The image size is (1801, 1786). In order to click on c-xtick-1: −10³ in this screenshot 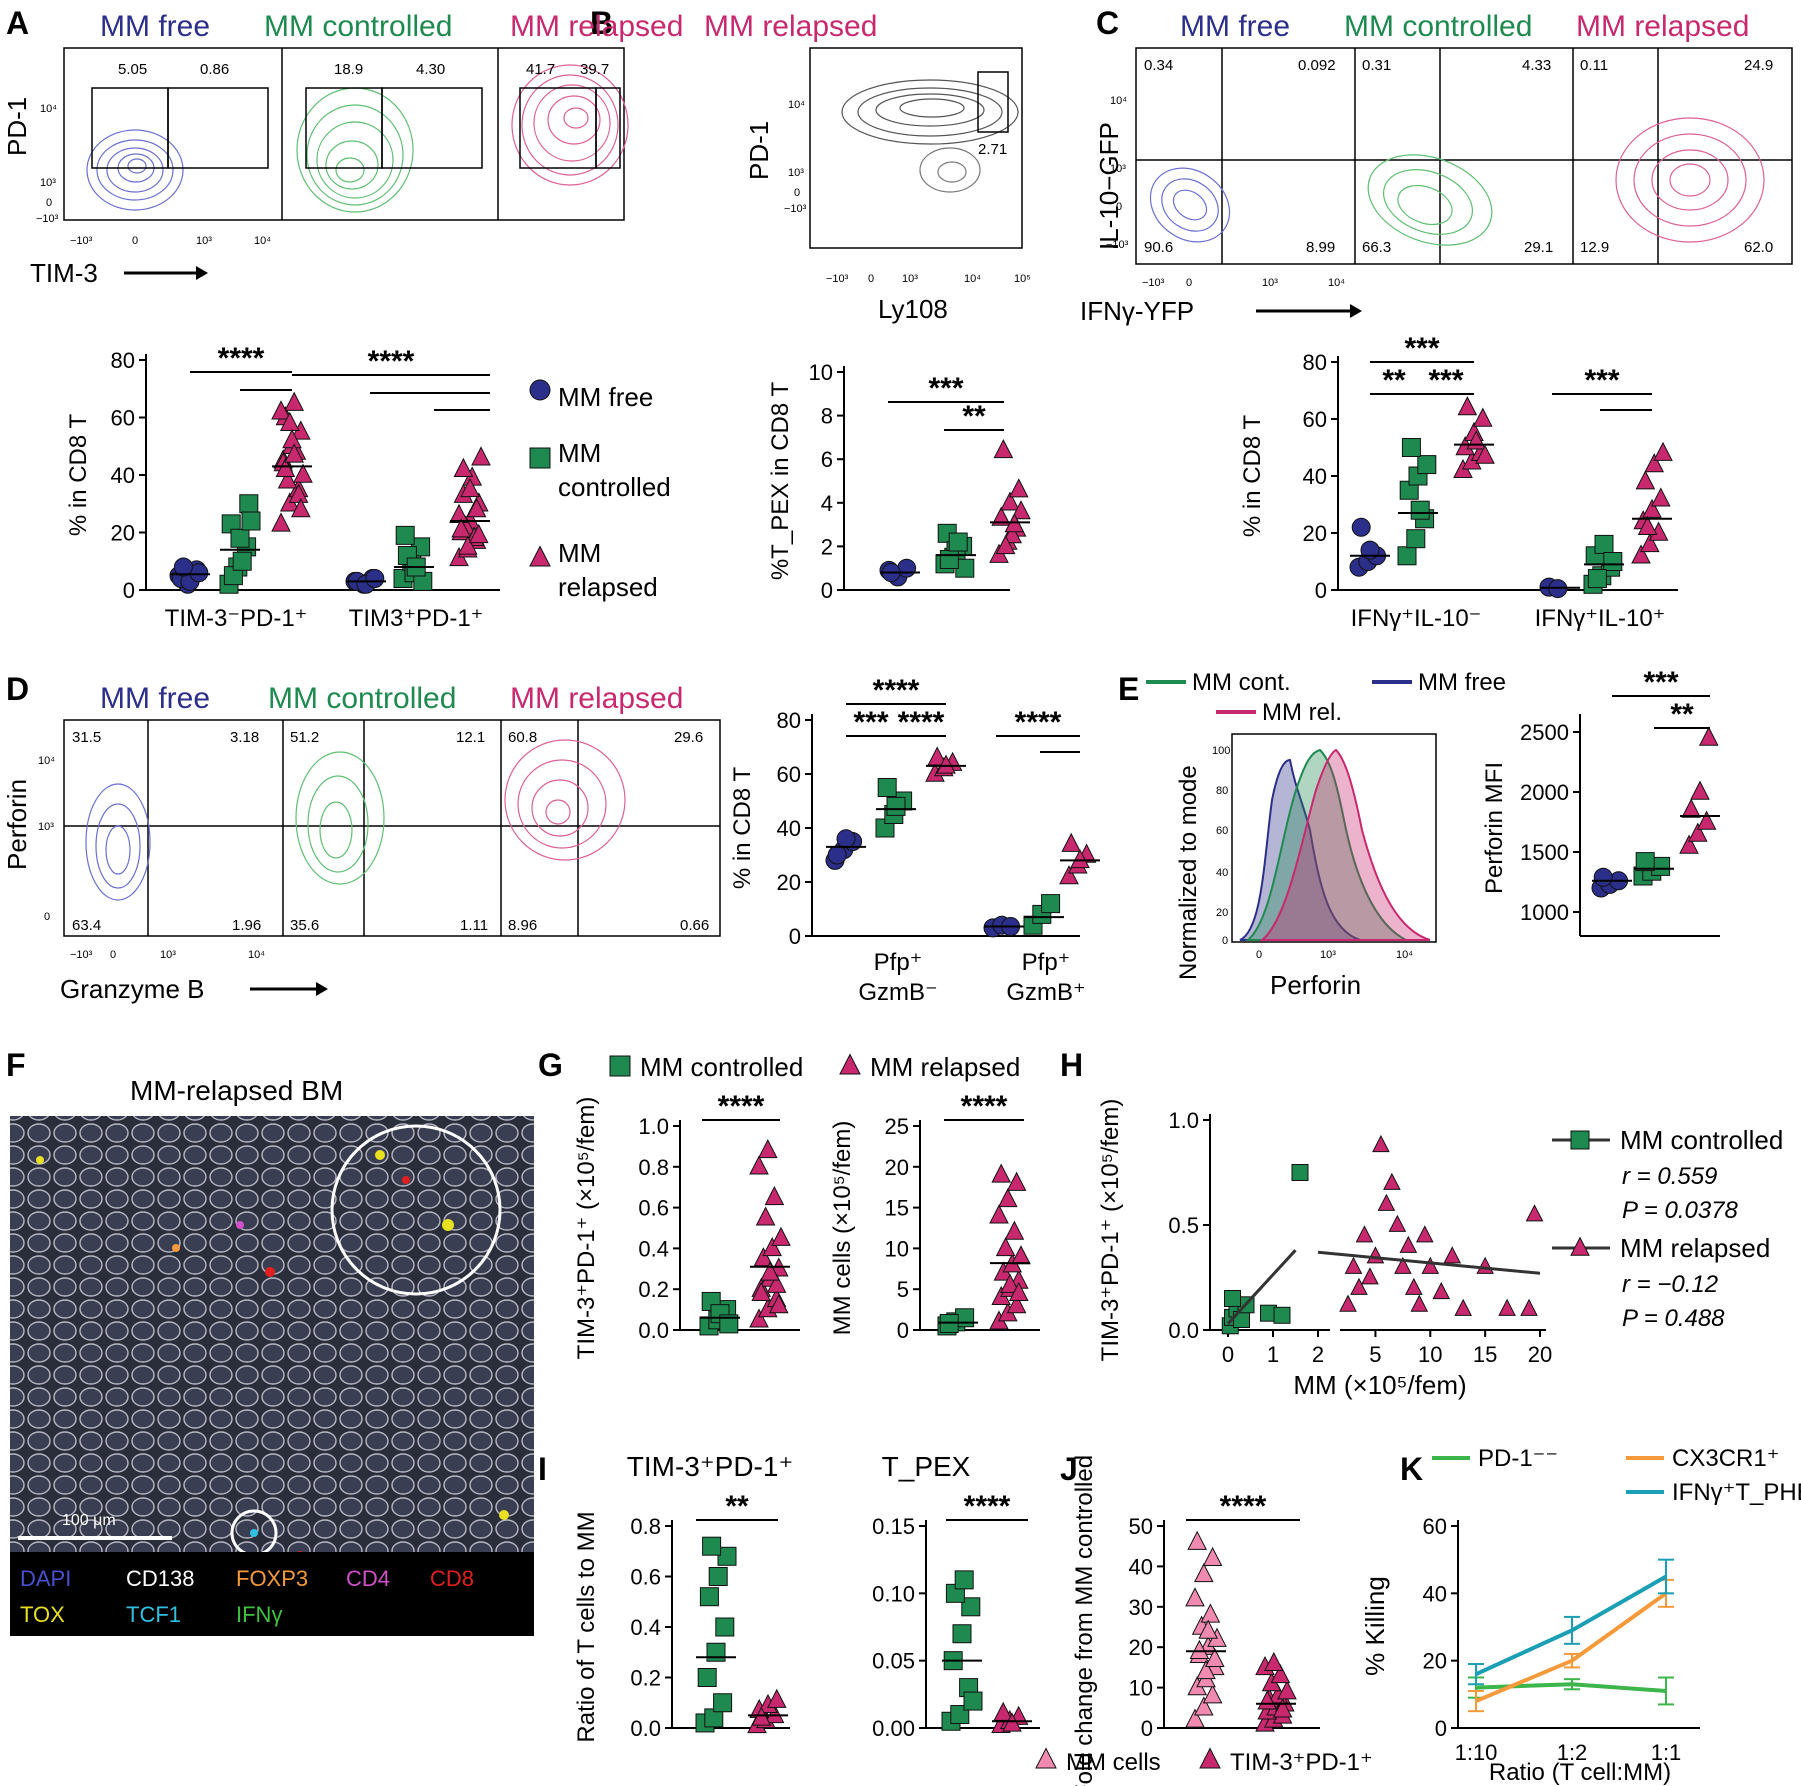, I will do `click(1153, 283)`.